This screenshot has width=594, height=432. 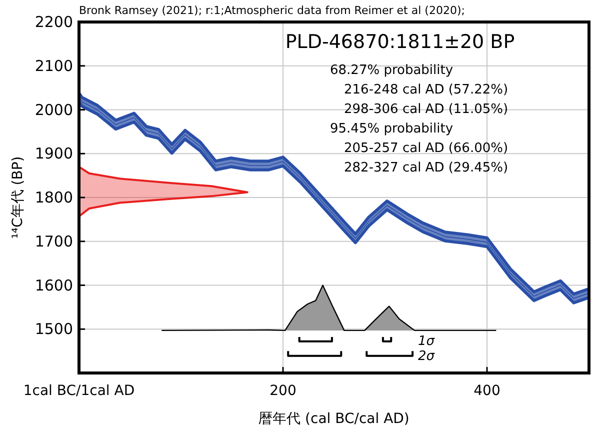 What do you see at coordinates (427, 356) in the screenshot?
I see `annotation: 2σ` at bounding box center [427, 356].